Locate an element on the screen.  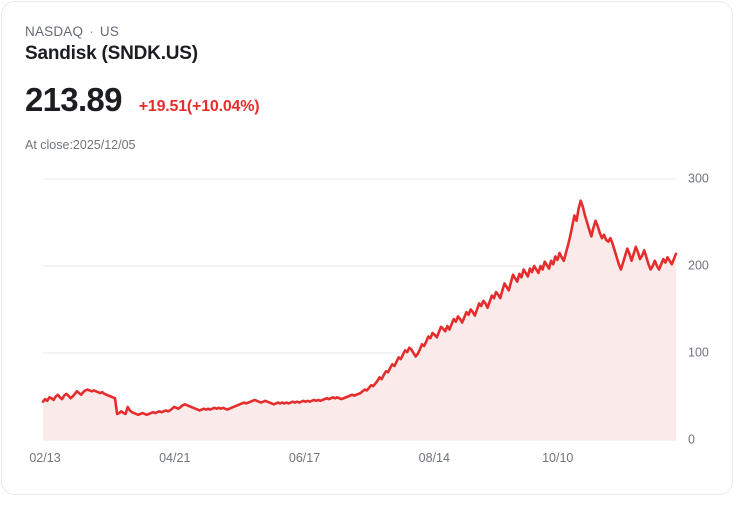
chart-y-tick-label: 0 is located at coordinates (691, 439).